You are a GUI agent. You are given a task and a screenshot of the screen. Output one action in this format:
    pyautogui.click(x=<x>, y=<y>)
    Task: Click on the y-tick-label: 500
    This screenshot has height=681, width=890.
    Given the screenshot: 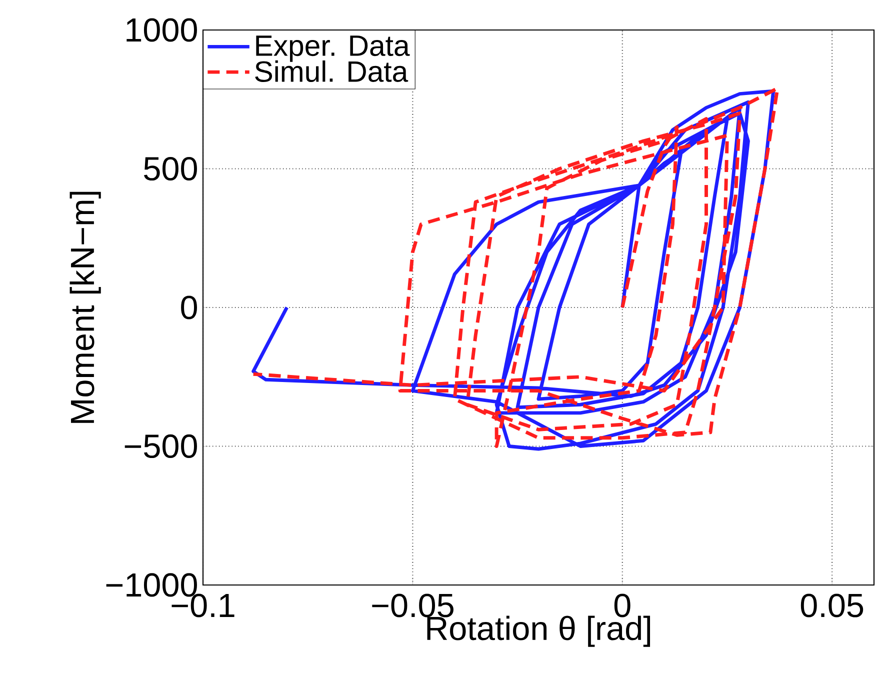 What is the action you would take?
    pyautogui.click(x=170, y=168)
    